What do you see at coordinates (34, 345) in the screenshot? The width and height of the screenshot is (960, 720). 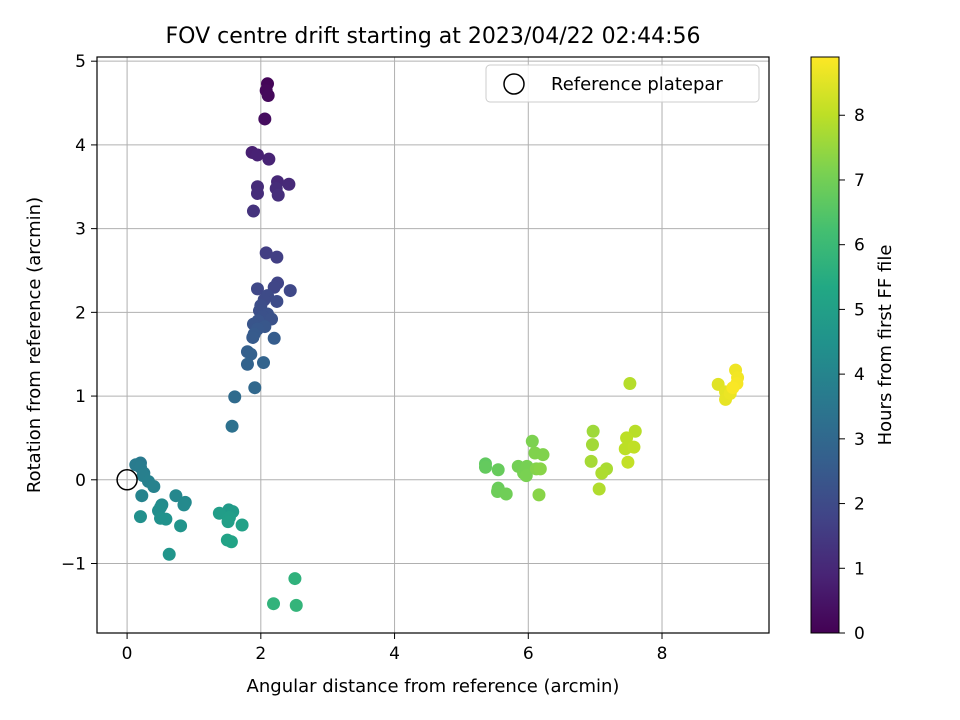 I see `y-axis-label: Rotation from reference (arcmin)` at bounding box center [34, 345].